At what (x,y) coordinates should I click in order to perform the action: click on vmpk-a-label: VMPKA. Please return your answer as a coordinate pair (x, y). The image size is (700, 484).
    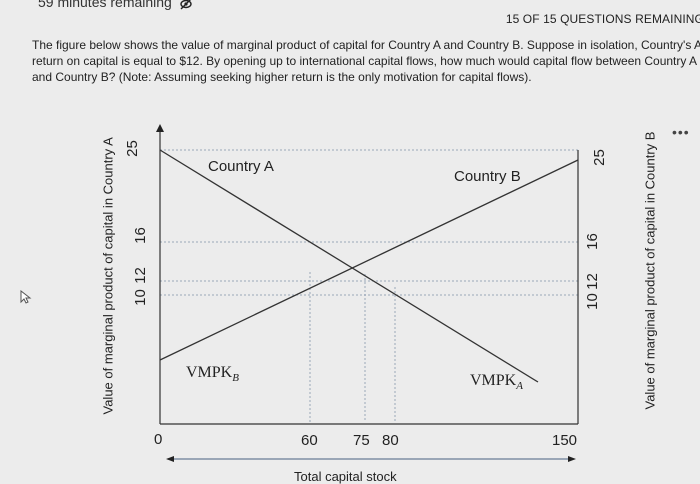
    Looking at the image, I should click on (496, 382).